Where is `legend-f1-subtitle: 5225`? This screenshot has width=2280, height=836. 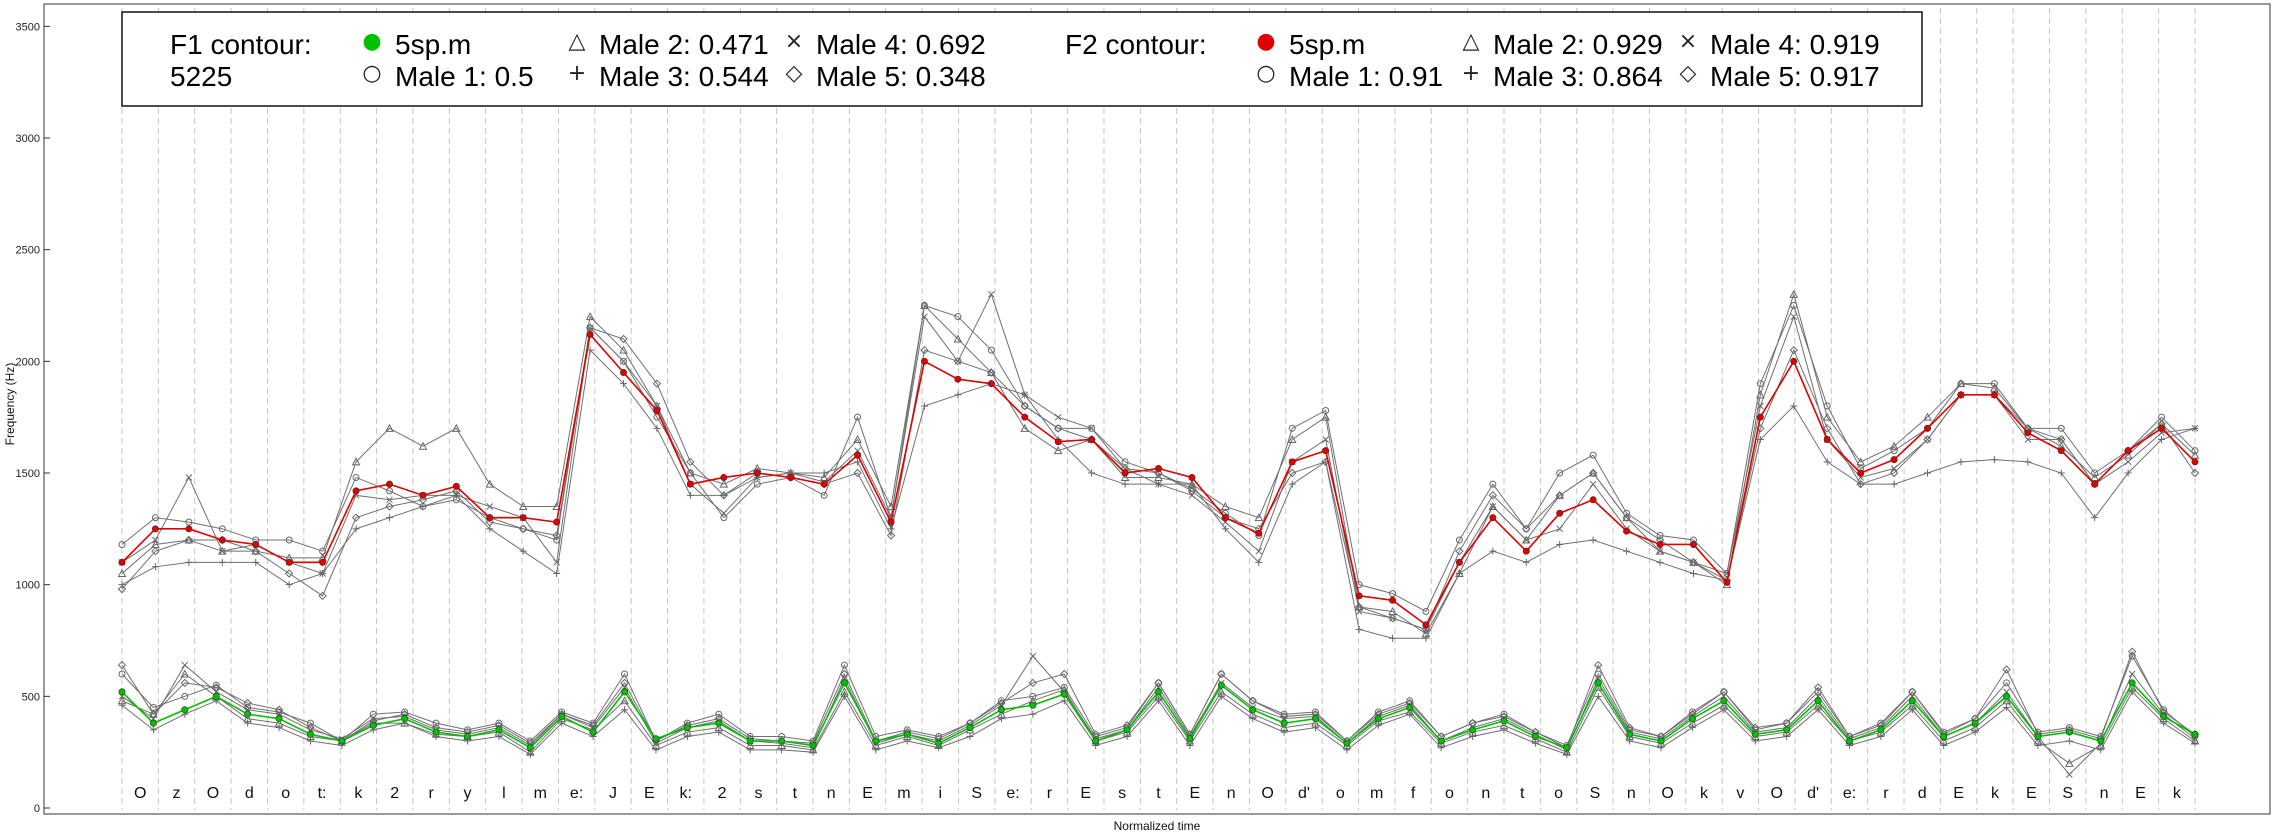 legend-f1-subtitle: 5225 is located at coordinates (201, 76).